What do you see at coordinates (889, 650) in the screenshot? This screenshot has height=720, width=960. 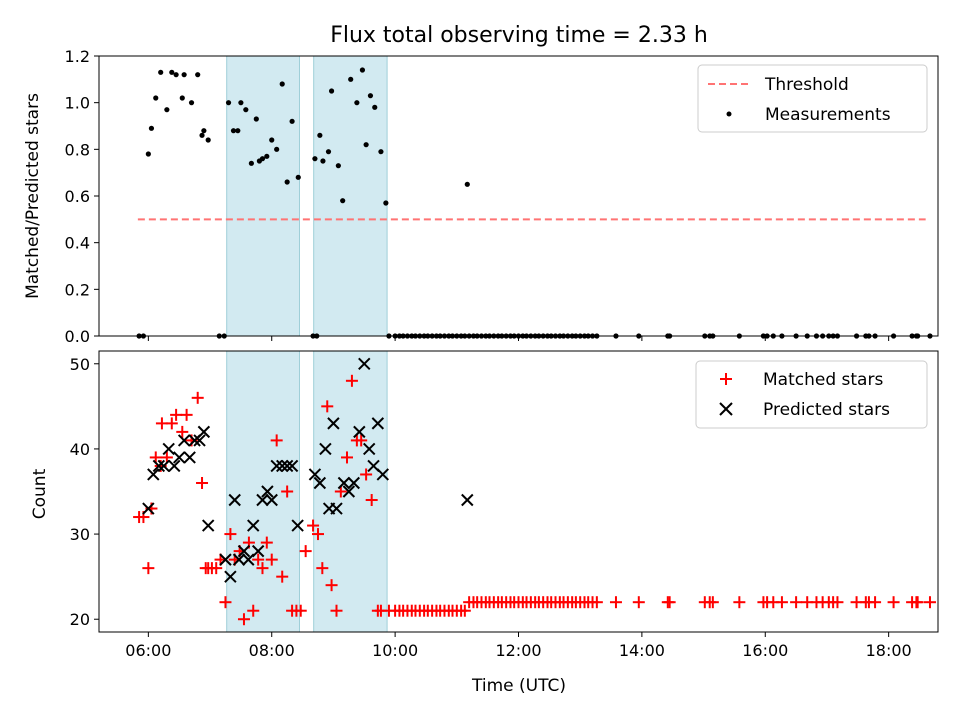 I see `bottom-x-tick-label: 18:00` at bounding box center [889, 650].